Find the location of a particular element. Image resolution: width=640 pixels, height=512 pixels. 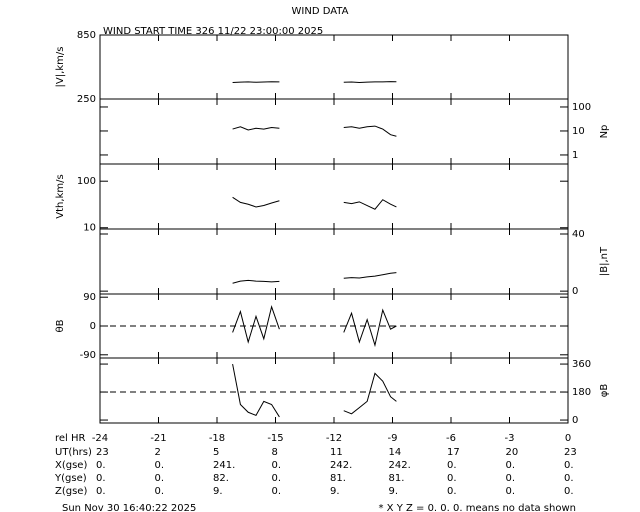

x-tick-label: -24 is located at coordinates (100, 438).